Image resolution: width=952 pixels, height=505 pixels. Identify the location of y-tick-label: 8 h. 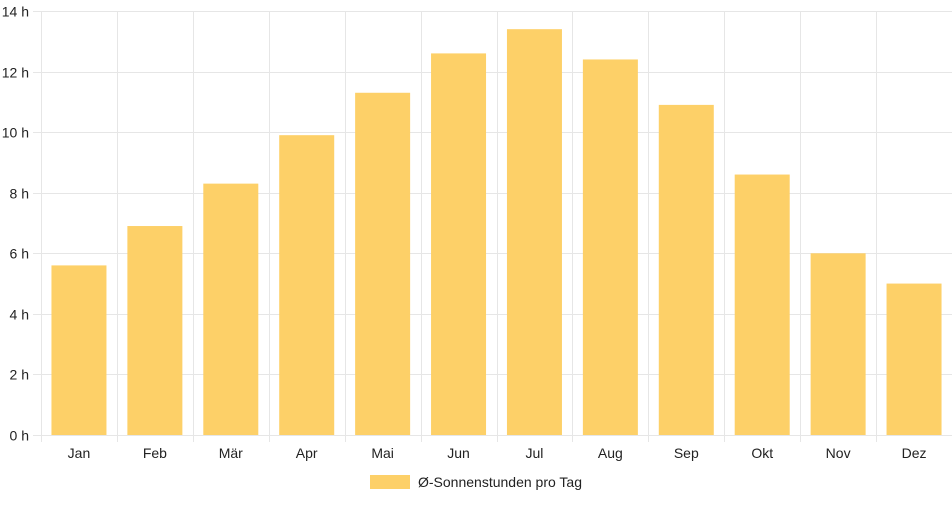
(19, 194).